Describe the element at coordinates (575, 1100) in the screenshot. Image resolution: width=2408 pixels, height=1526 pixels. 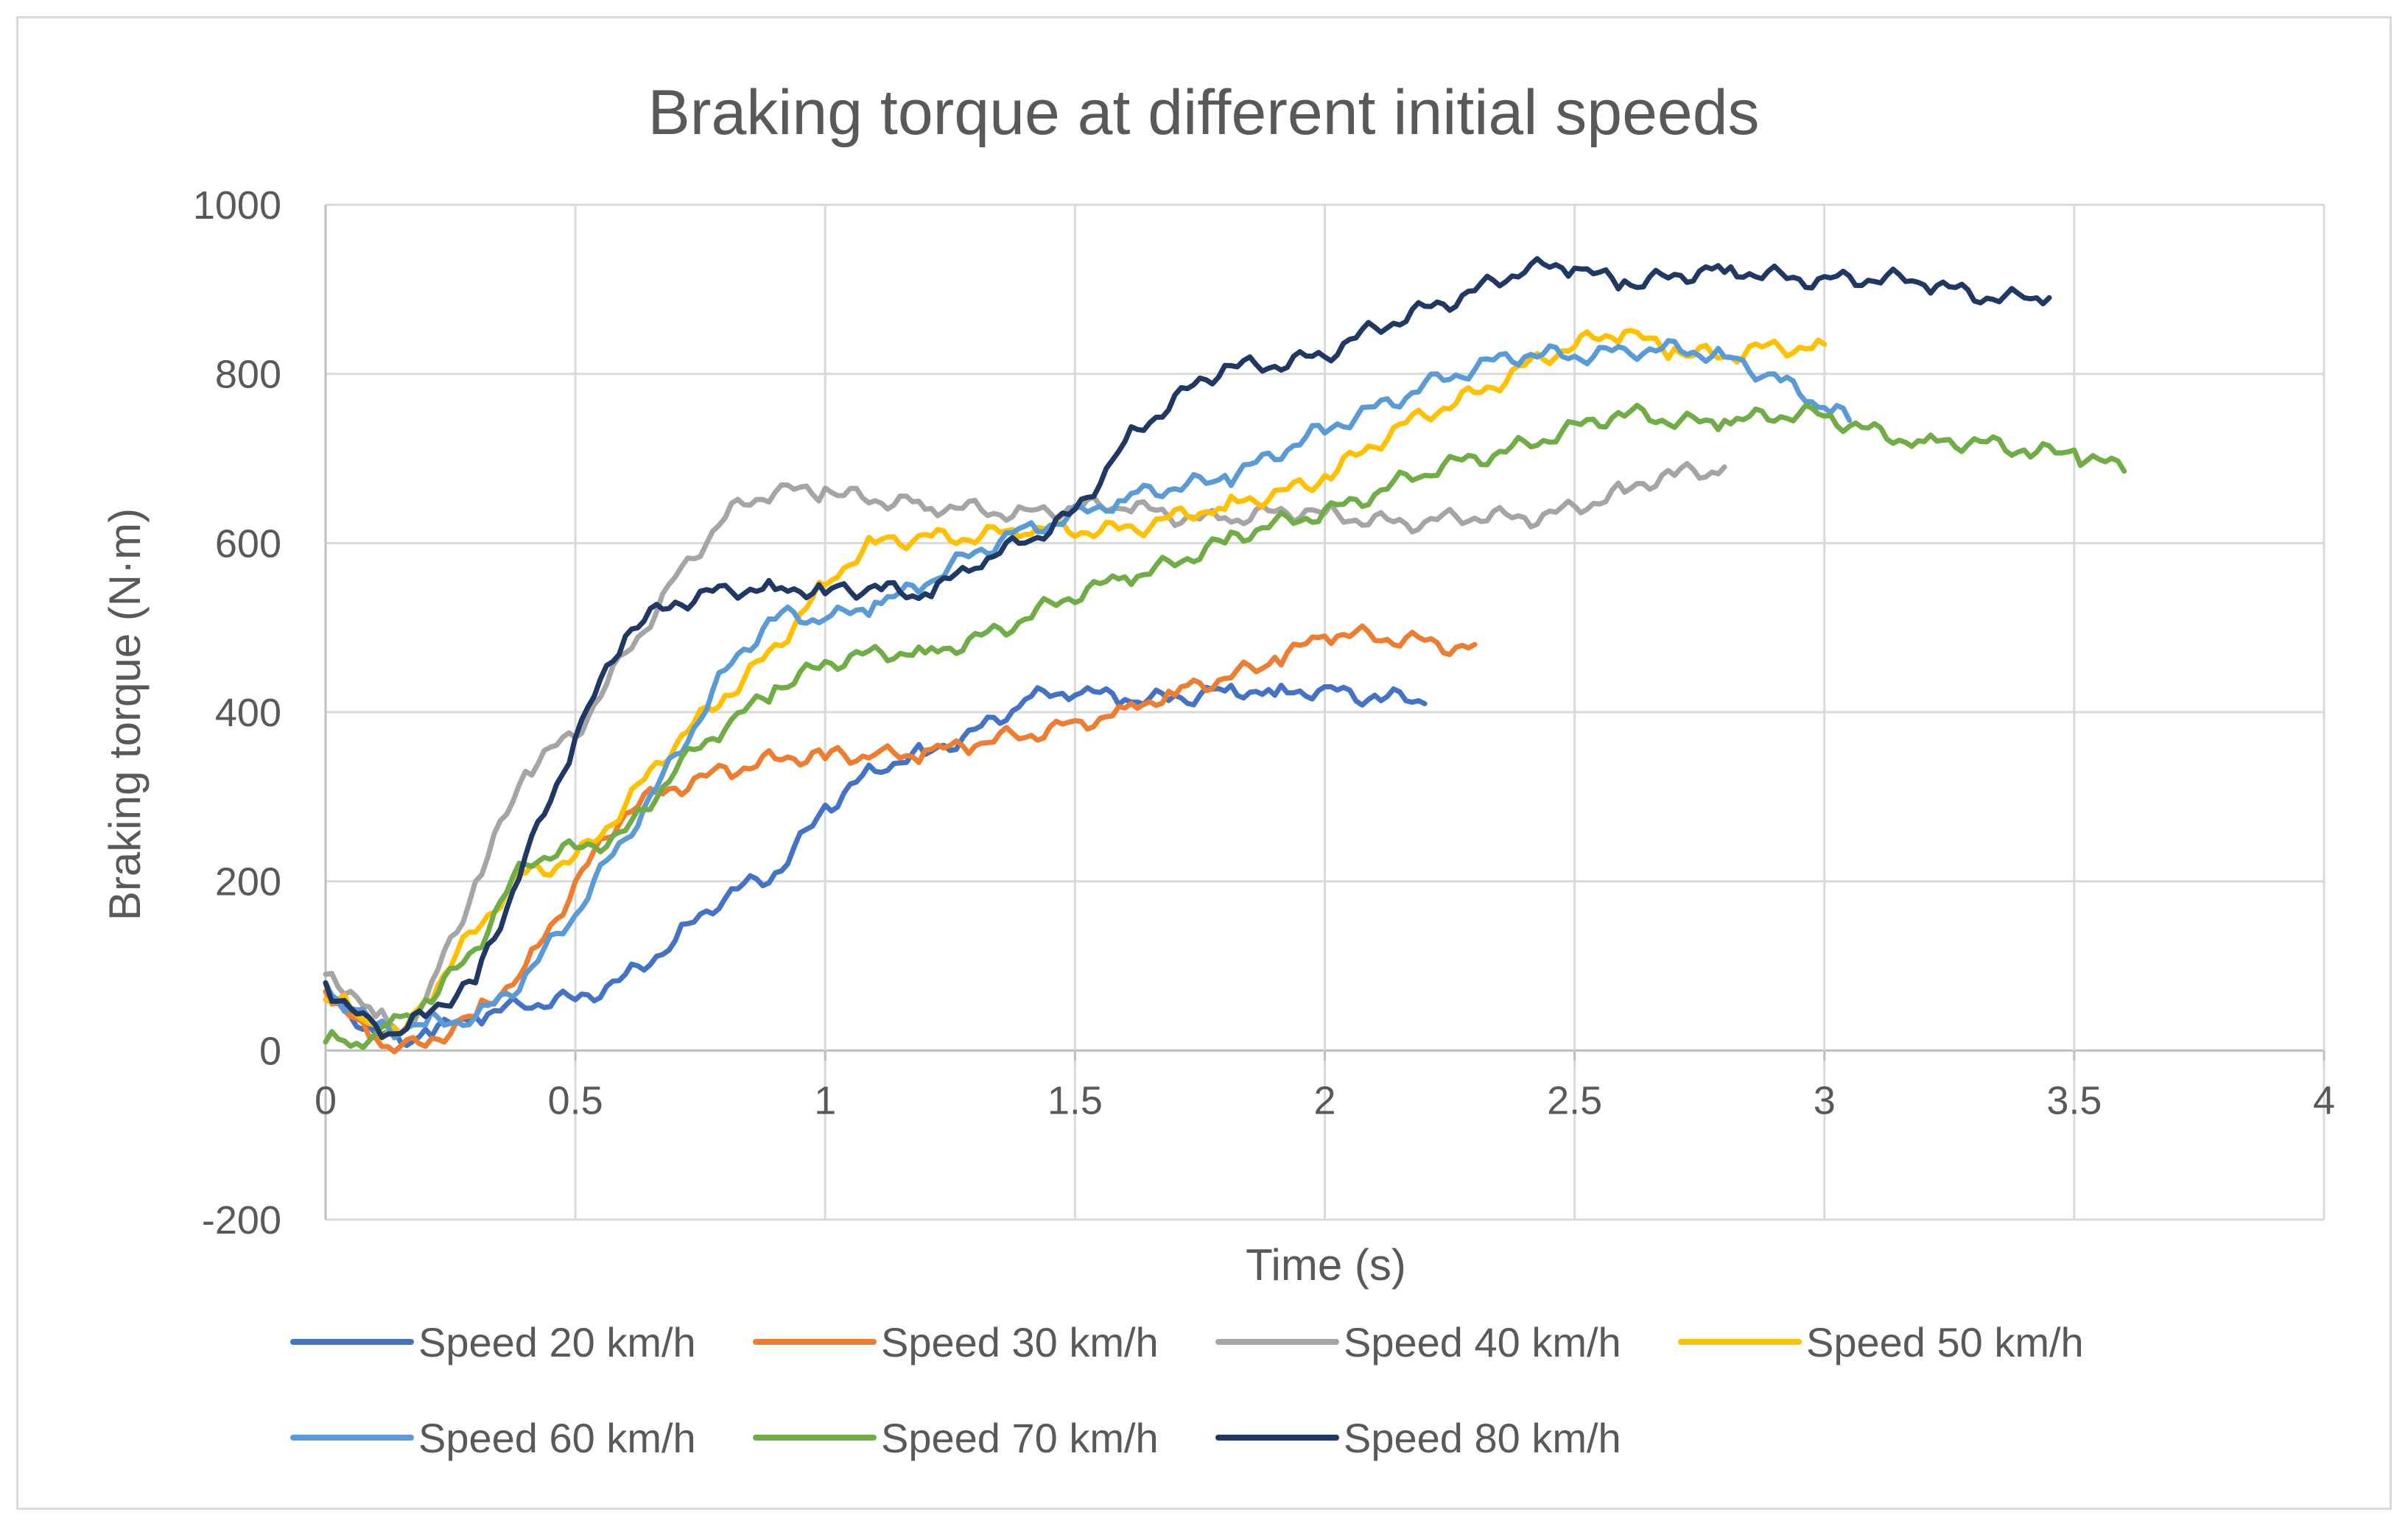
I see `x-tick-label: 0.5` at that location.